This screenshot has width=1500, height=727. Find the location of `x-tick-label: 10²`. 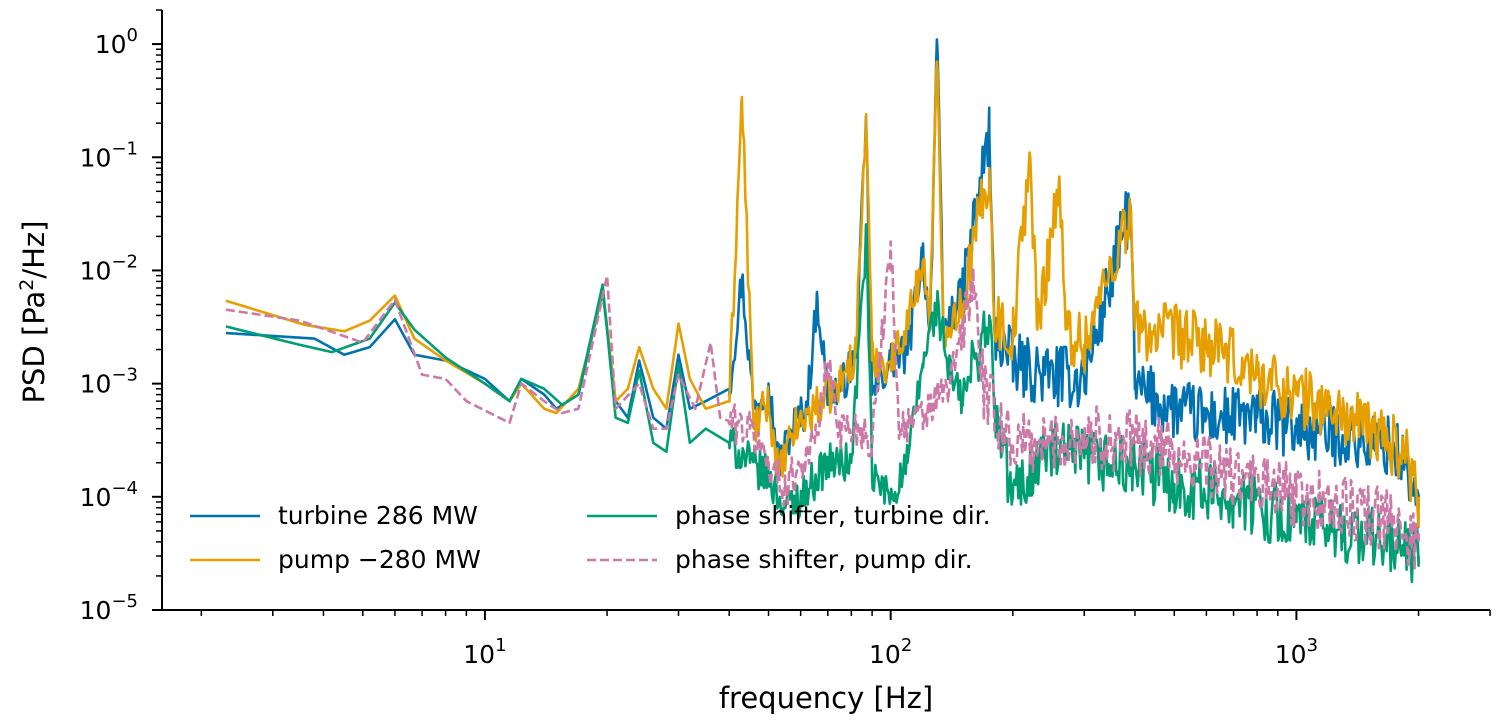

x-tick-label: 10² is located at coordinates (890, 652).